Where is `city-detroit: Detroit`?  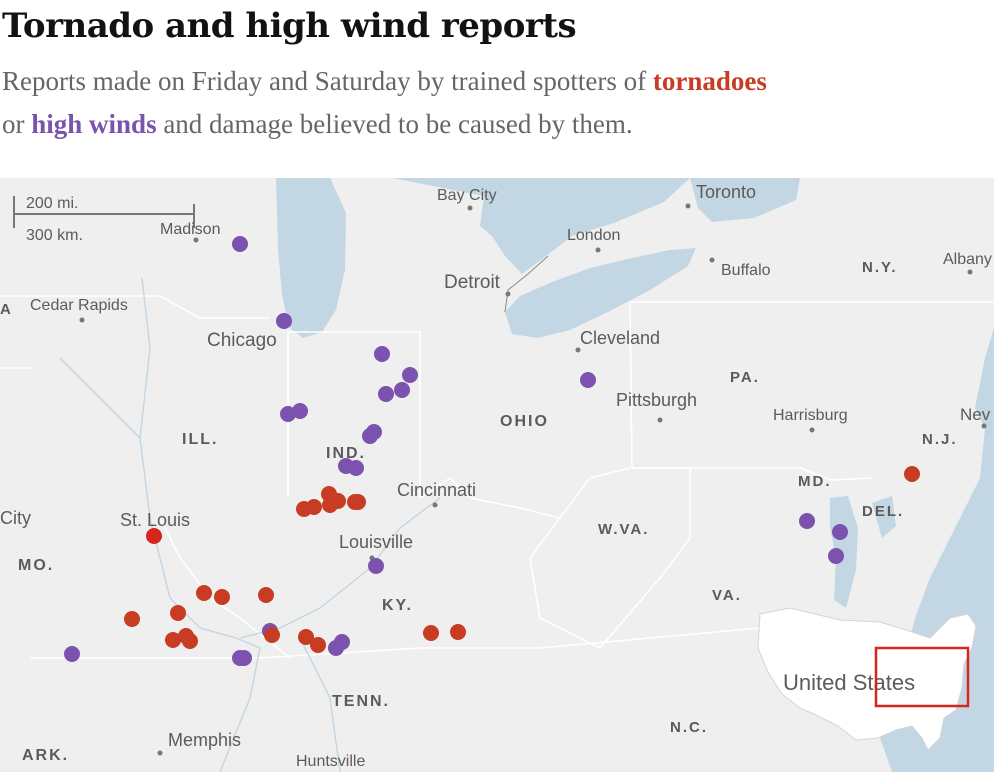 city-detroit: Detroit is located at coordinates (472, 282).